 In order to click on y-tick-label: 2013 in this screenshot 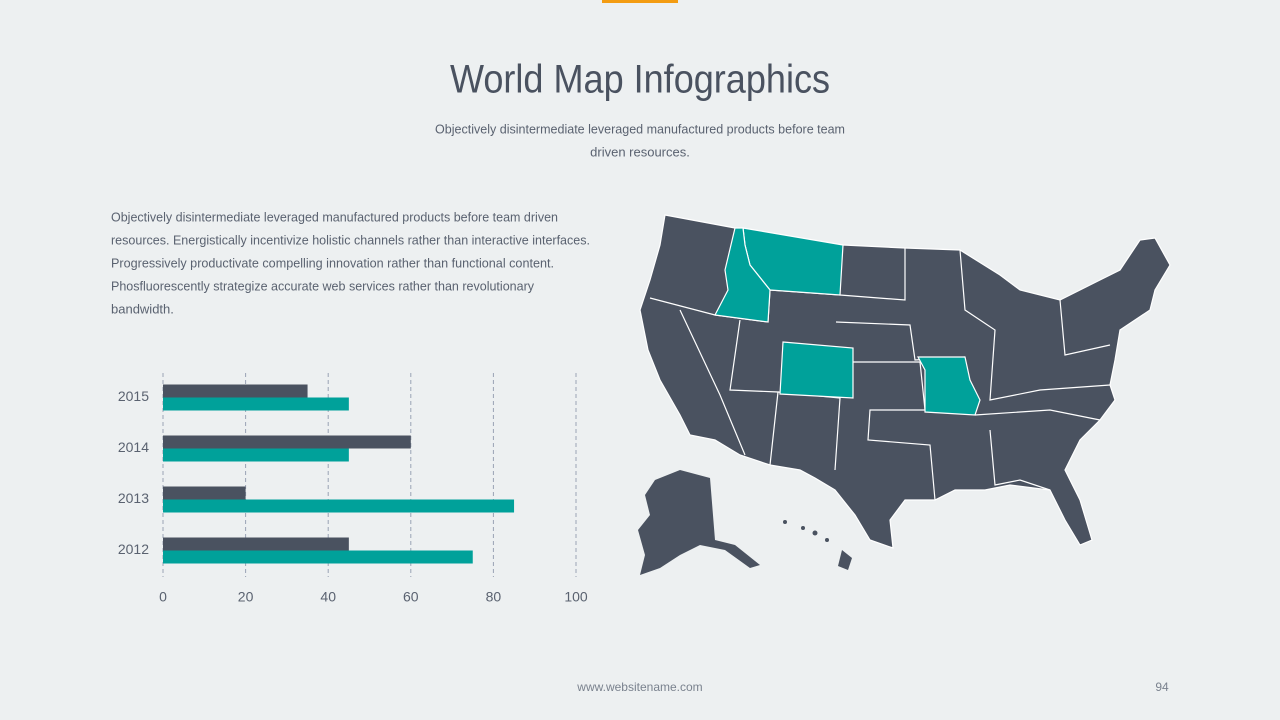, I will do `click(133, 498)`.